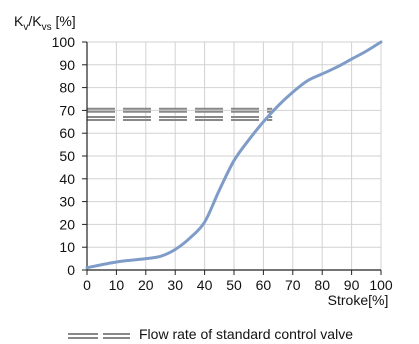  What do you see at coordinates (67, 247) in the screenshot?
I see `y-tick-label: 10` at bounding box center [67, 247].